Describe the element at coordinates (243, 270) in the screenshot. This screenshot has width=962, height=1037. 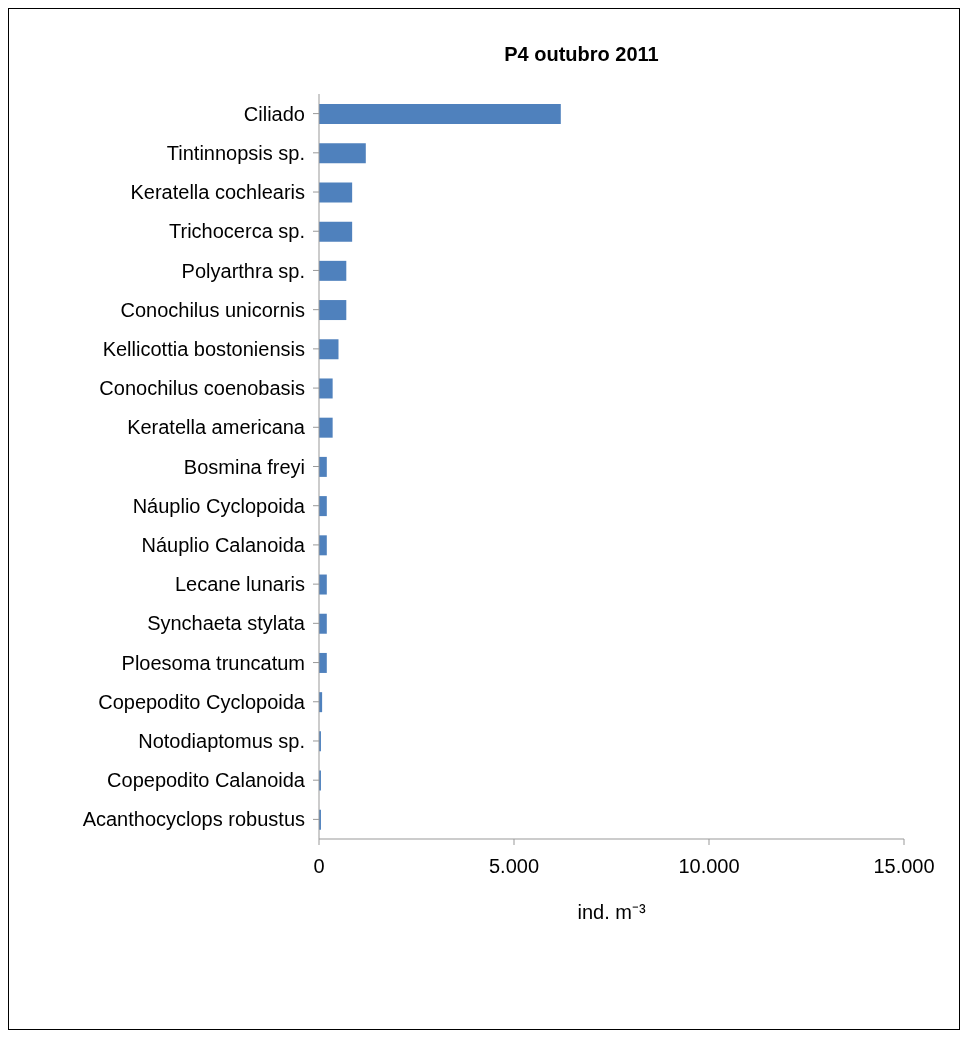
I see `y-tick-label: Polyarthra sp.` at that location.